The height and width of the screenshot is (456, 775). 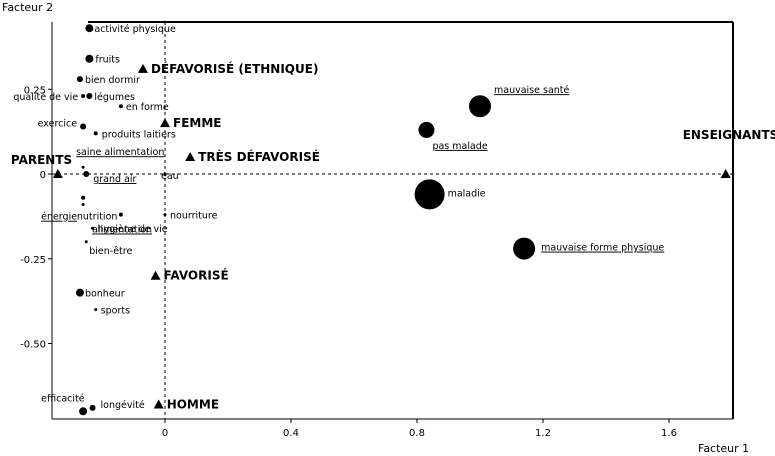 What do you see at coordinates (97, 217) in the screenshot?
I see `point-label: nutrition` at bounding box center [97, 217].